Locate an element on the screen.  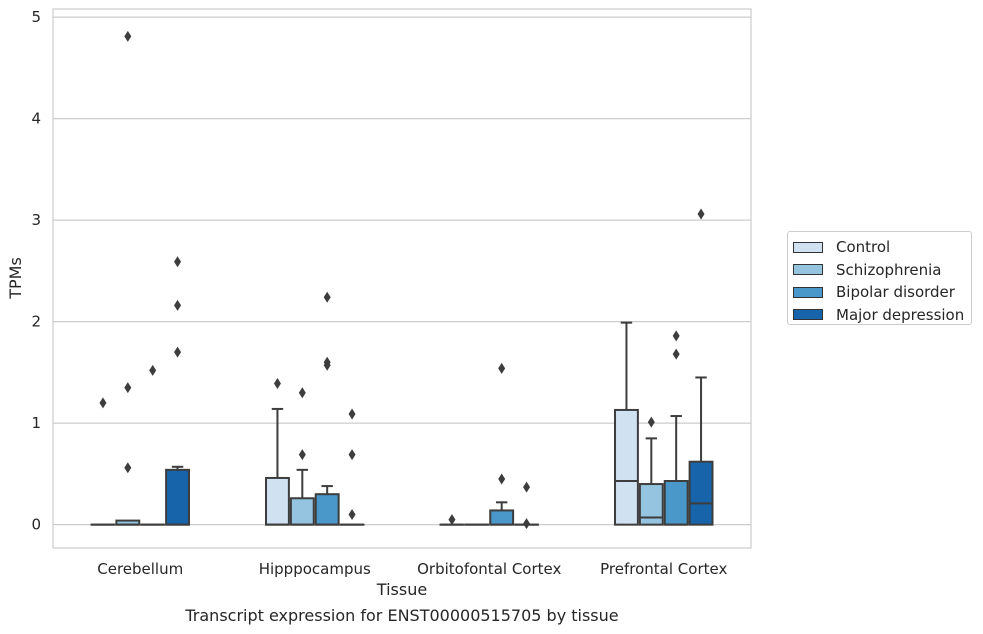
x-tick-label: Hipppocampus is located at coordinates (315, 569).